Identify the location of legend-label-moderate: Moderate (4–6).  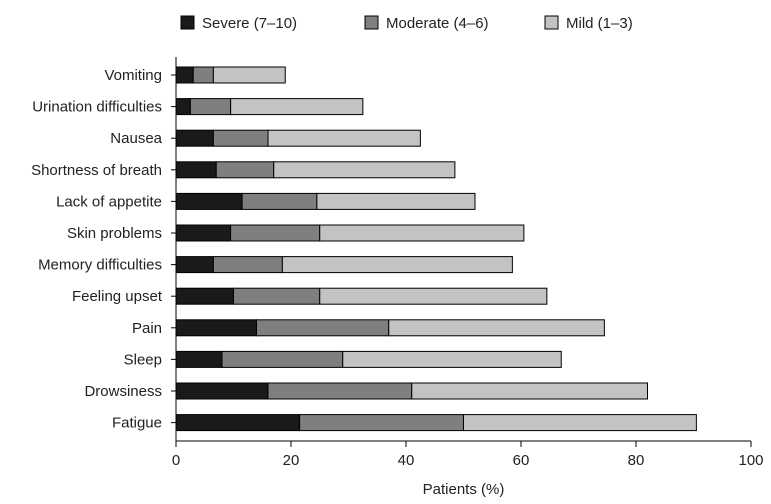
(437, 23).